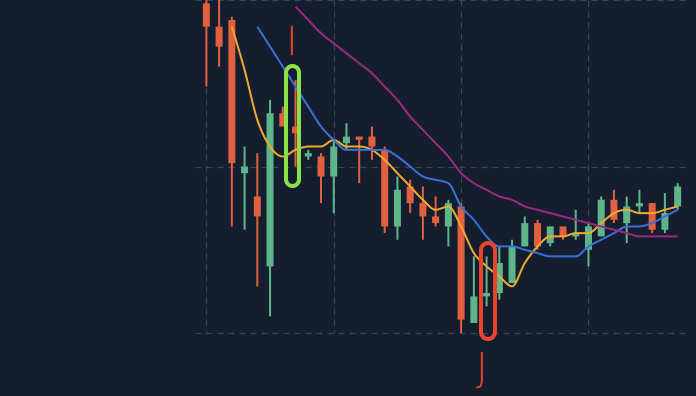  What do you see at coordinates (292, 42) in the screenshot?
I see `annotation: I` at bounding box center [292, 42].